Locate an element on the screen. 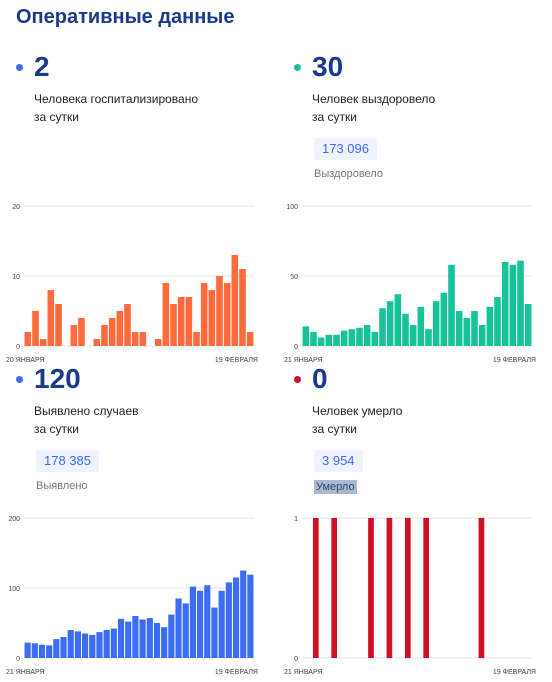 The height and width of the screenshot is (682, 552). x-start-label: 20 ЯНВАРЯ is located at coordinates (25, 360).